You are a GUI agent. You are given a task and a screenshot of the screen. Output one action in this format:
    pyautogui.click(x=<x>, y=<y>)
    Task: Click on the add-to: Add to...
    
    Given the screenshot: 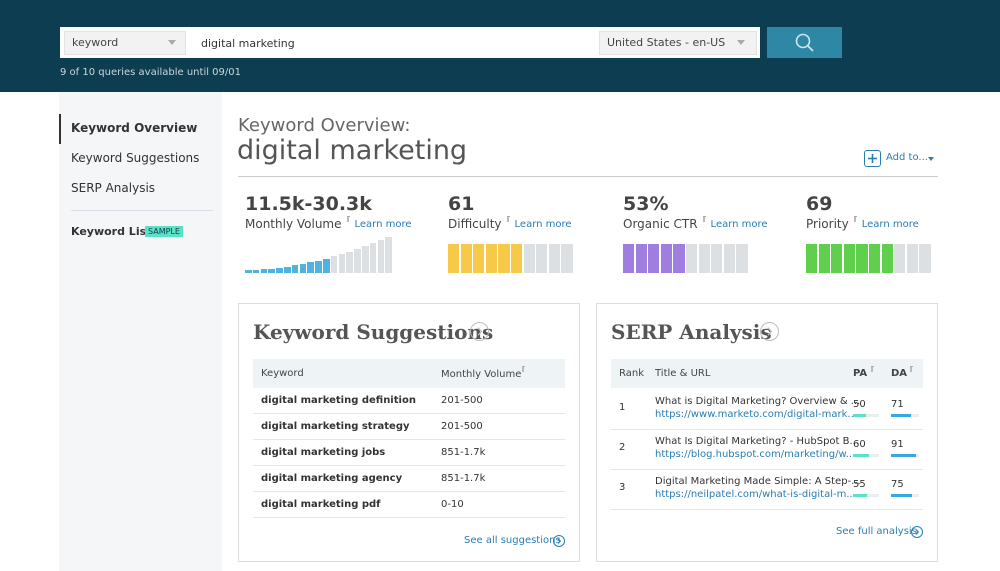 What is the action you would take?
    pyautogui.click(x=907, y=157)
    